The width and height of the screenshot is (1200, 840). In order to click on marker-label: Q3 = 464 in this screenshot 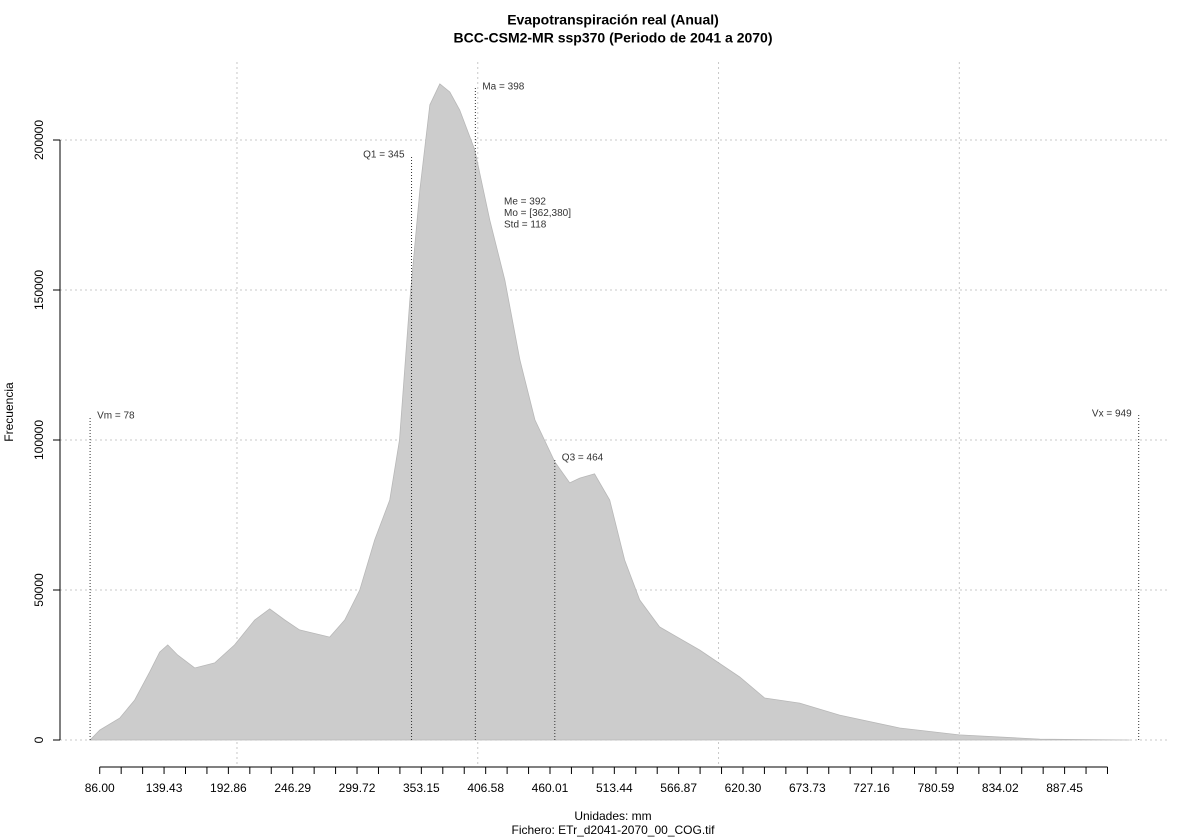, I will do `click(583, 458)`.